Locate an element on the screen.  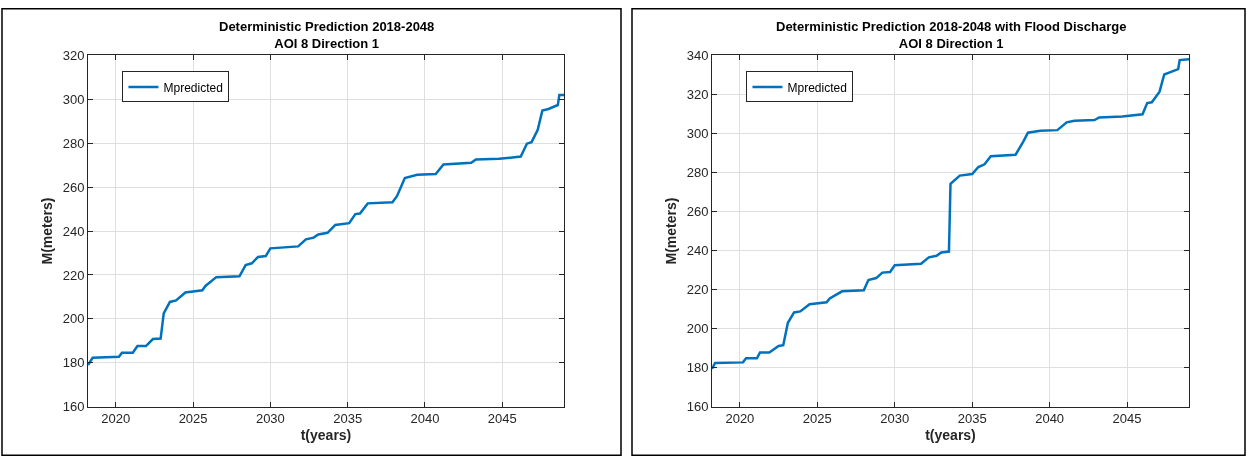
y-tick-label: 340 is located at coordinates (697, 55).